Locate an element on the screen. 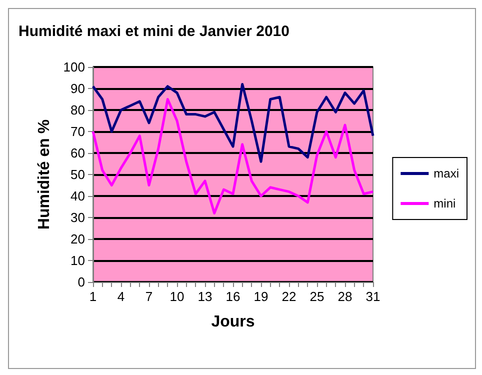 The image size is (482, 375). x-tick-label: 22 is located at coordinates (289, 296).